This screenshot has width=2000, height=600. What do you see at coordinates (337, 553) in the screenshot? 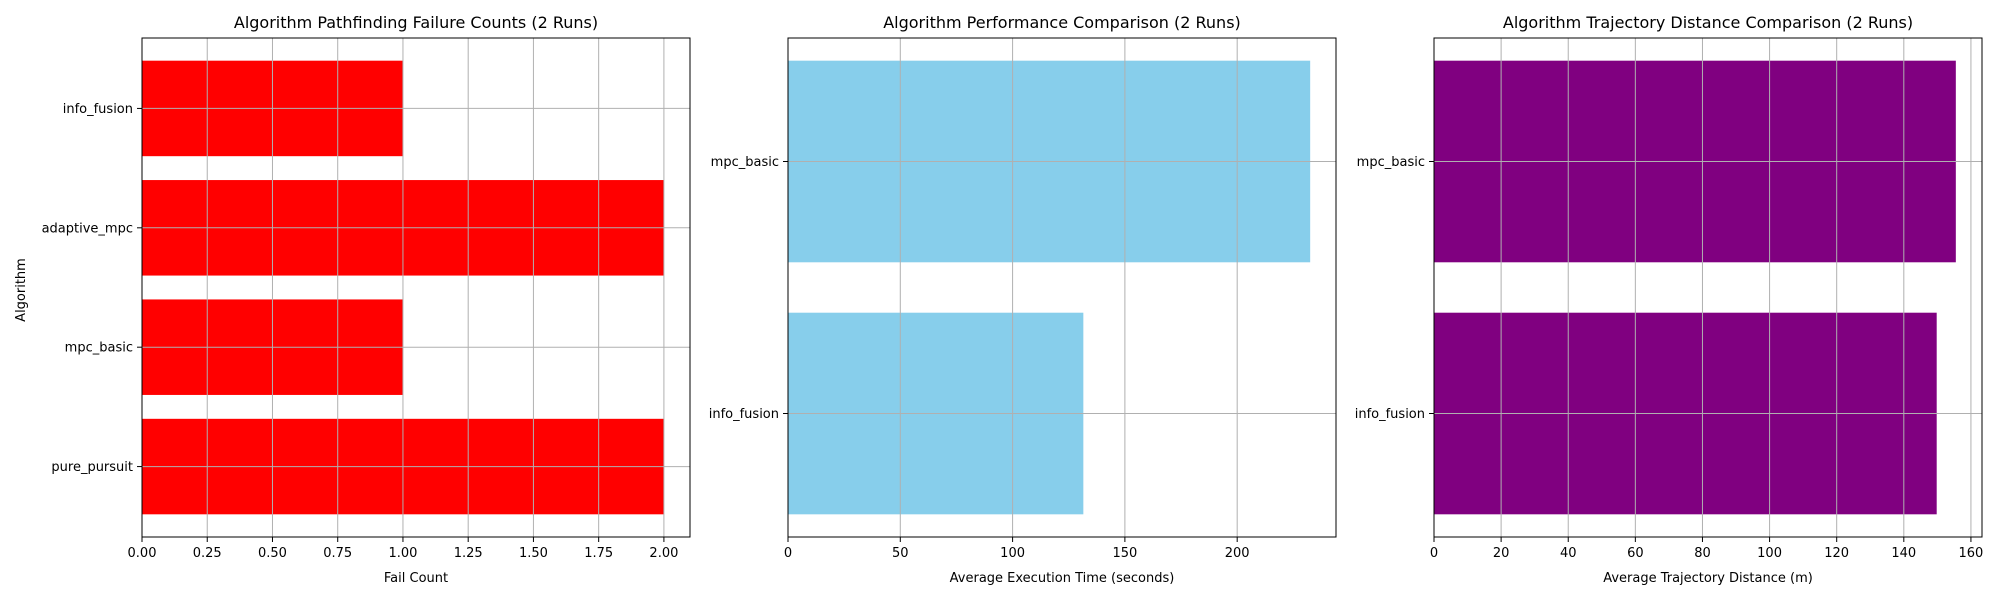
I see `x-tick-label: 0.75` at bounding box center [337, 553].